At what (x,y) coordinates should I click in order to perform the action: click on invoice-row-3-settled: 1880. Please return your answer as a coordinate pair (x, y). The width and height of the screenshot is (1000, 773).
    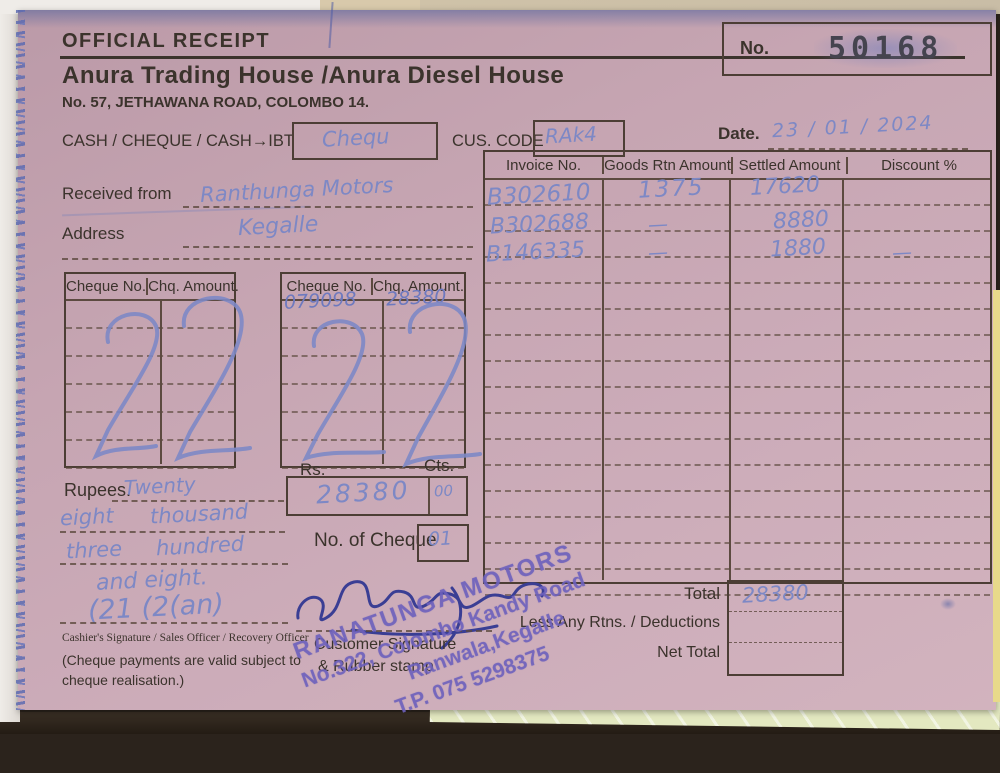
    Looking at the image, I should click on (798, 248).